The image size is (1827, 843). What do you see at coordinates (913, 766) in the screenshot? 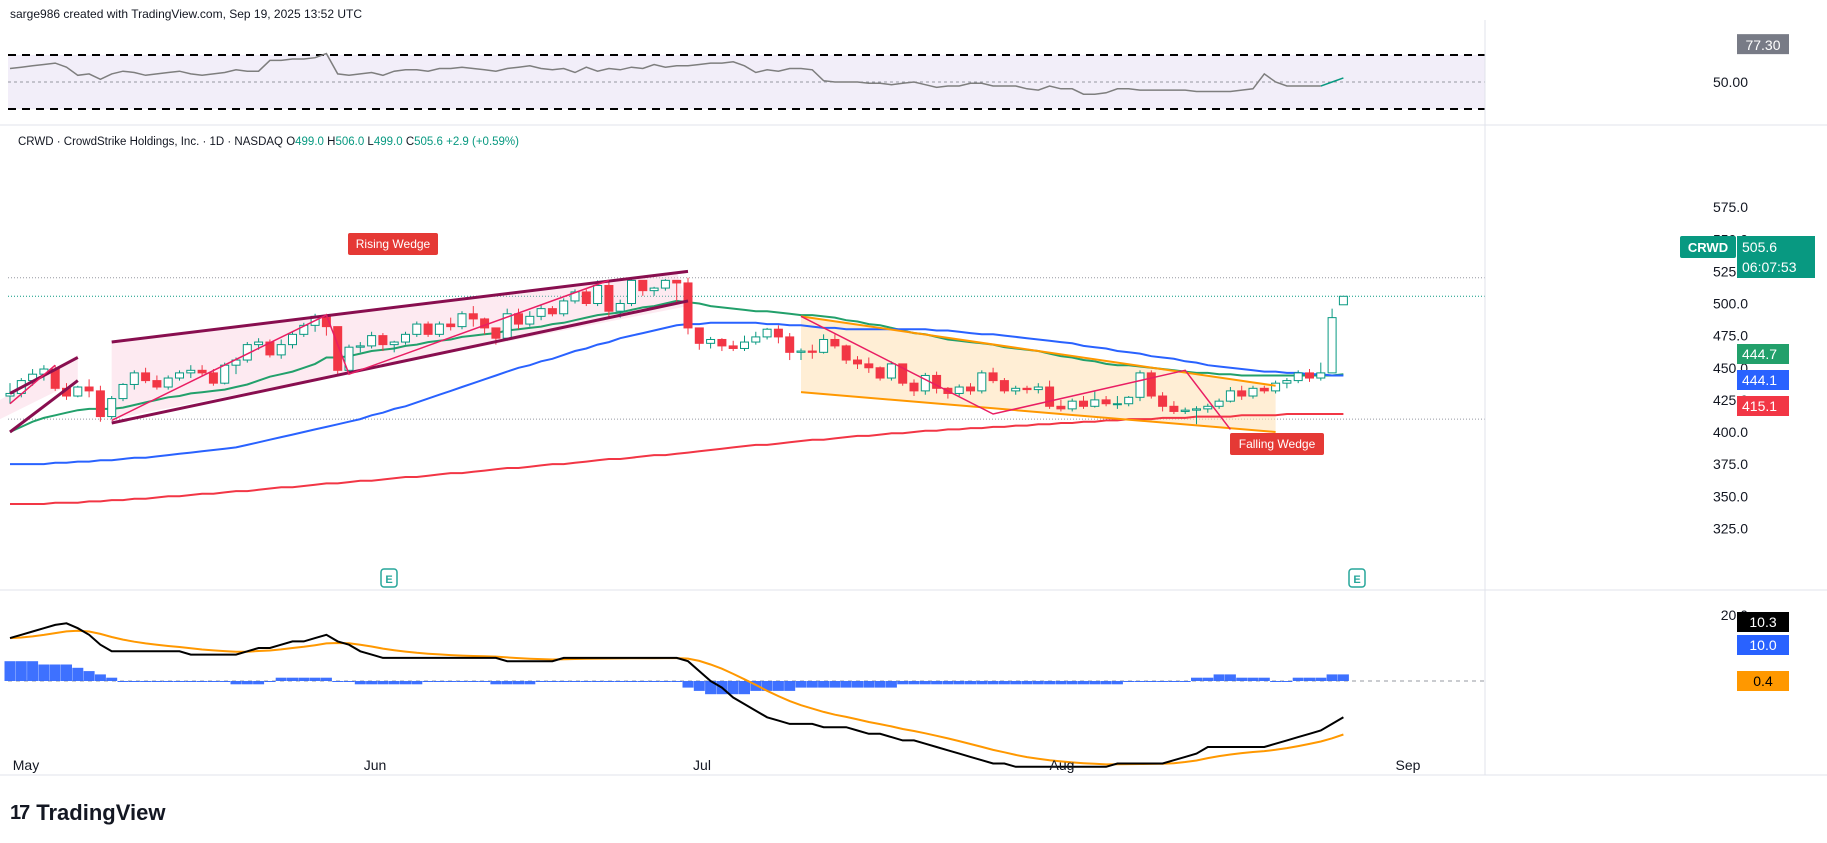
I see `time-axis: May Jun Jul Aug Sep` at bounding box center [913, 766].